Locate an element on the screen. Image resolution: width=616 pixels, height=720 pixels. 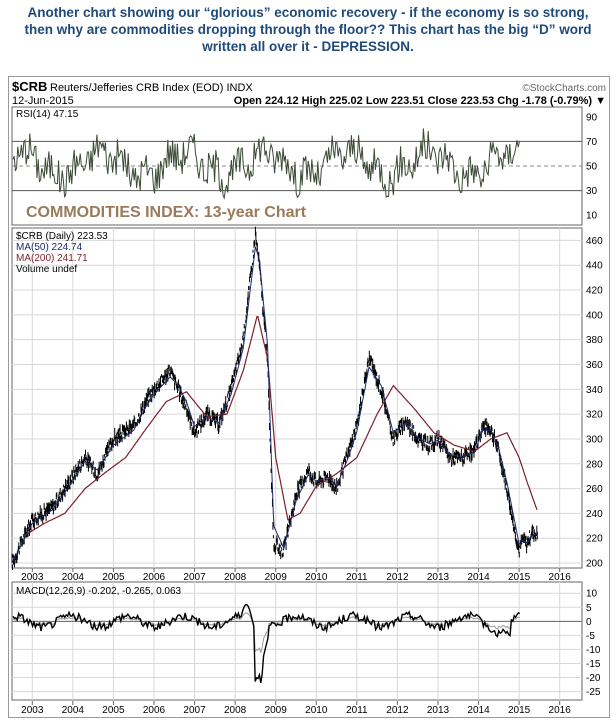
price-tick-label: 340 is located at coordinates (594, 390).